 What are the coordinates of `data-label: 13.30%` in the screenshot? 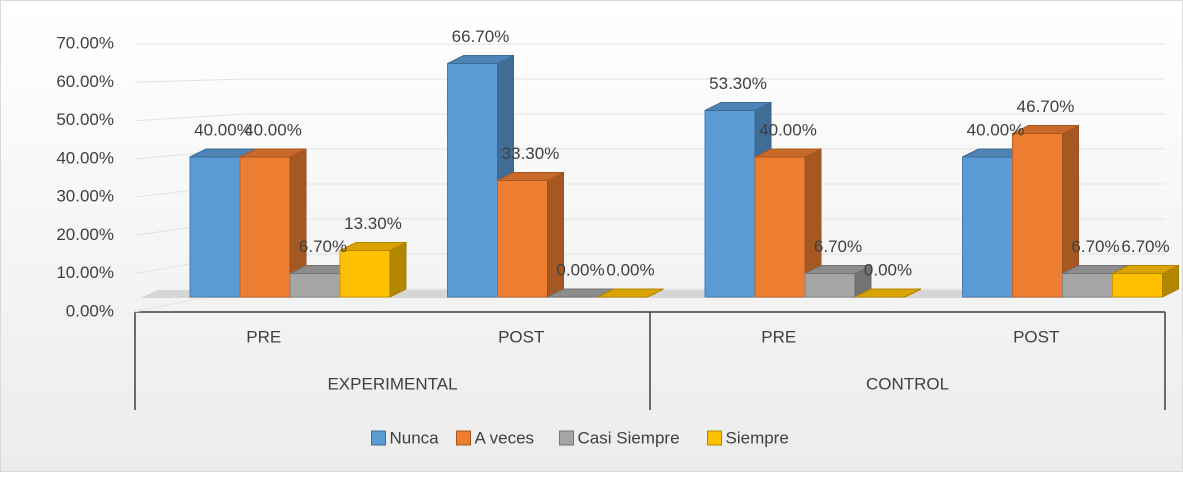 It's located at (373, 223).